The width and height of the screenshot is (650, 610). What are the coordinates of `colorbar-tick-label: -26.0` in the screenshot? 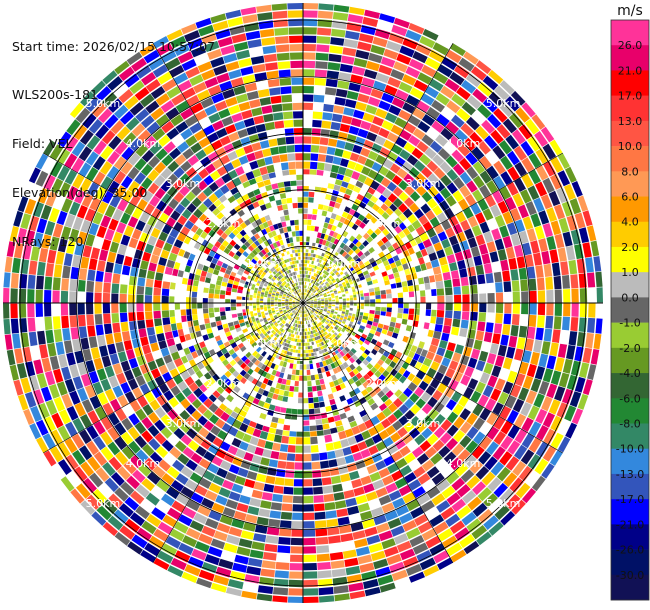 It's located at (630, 550).